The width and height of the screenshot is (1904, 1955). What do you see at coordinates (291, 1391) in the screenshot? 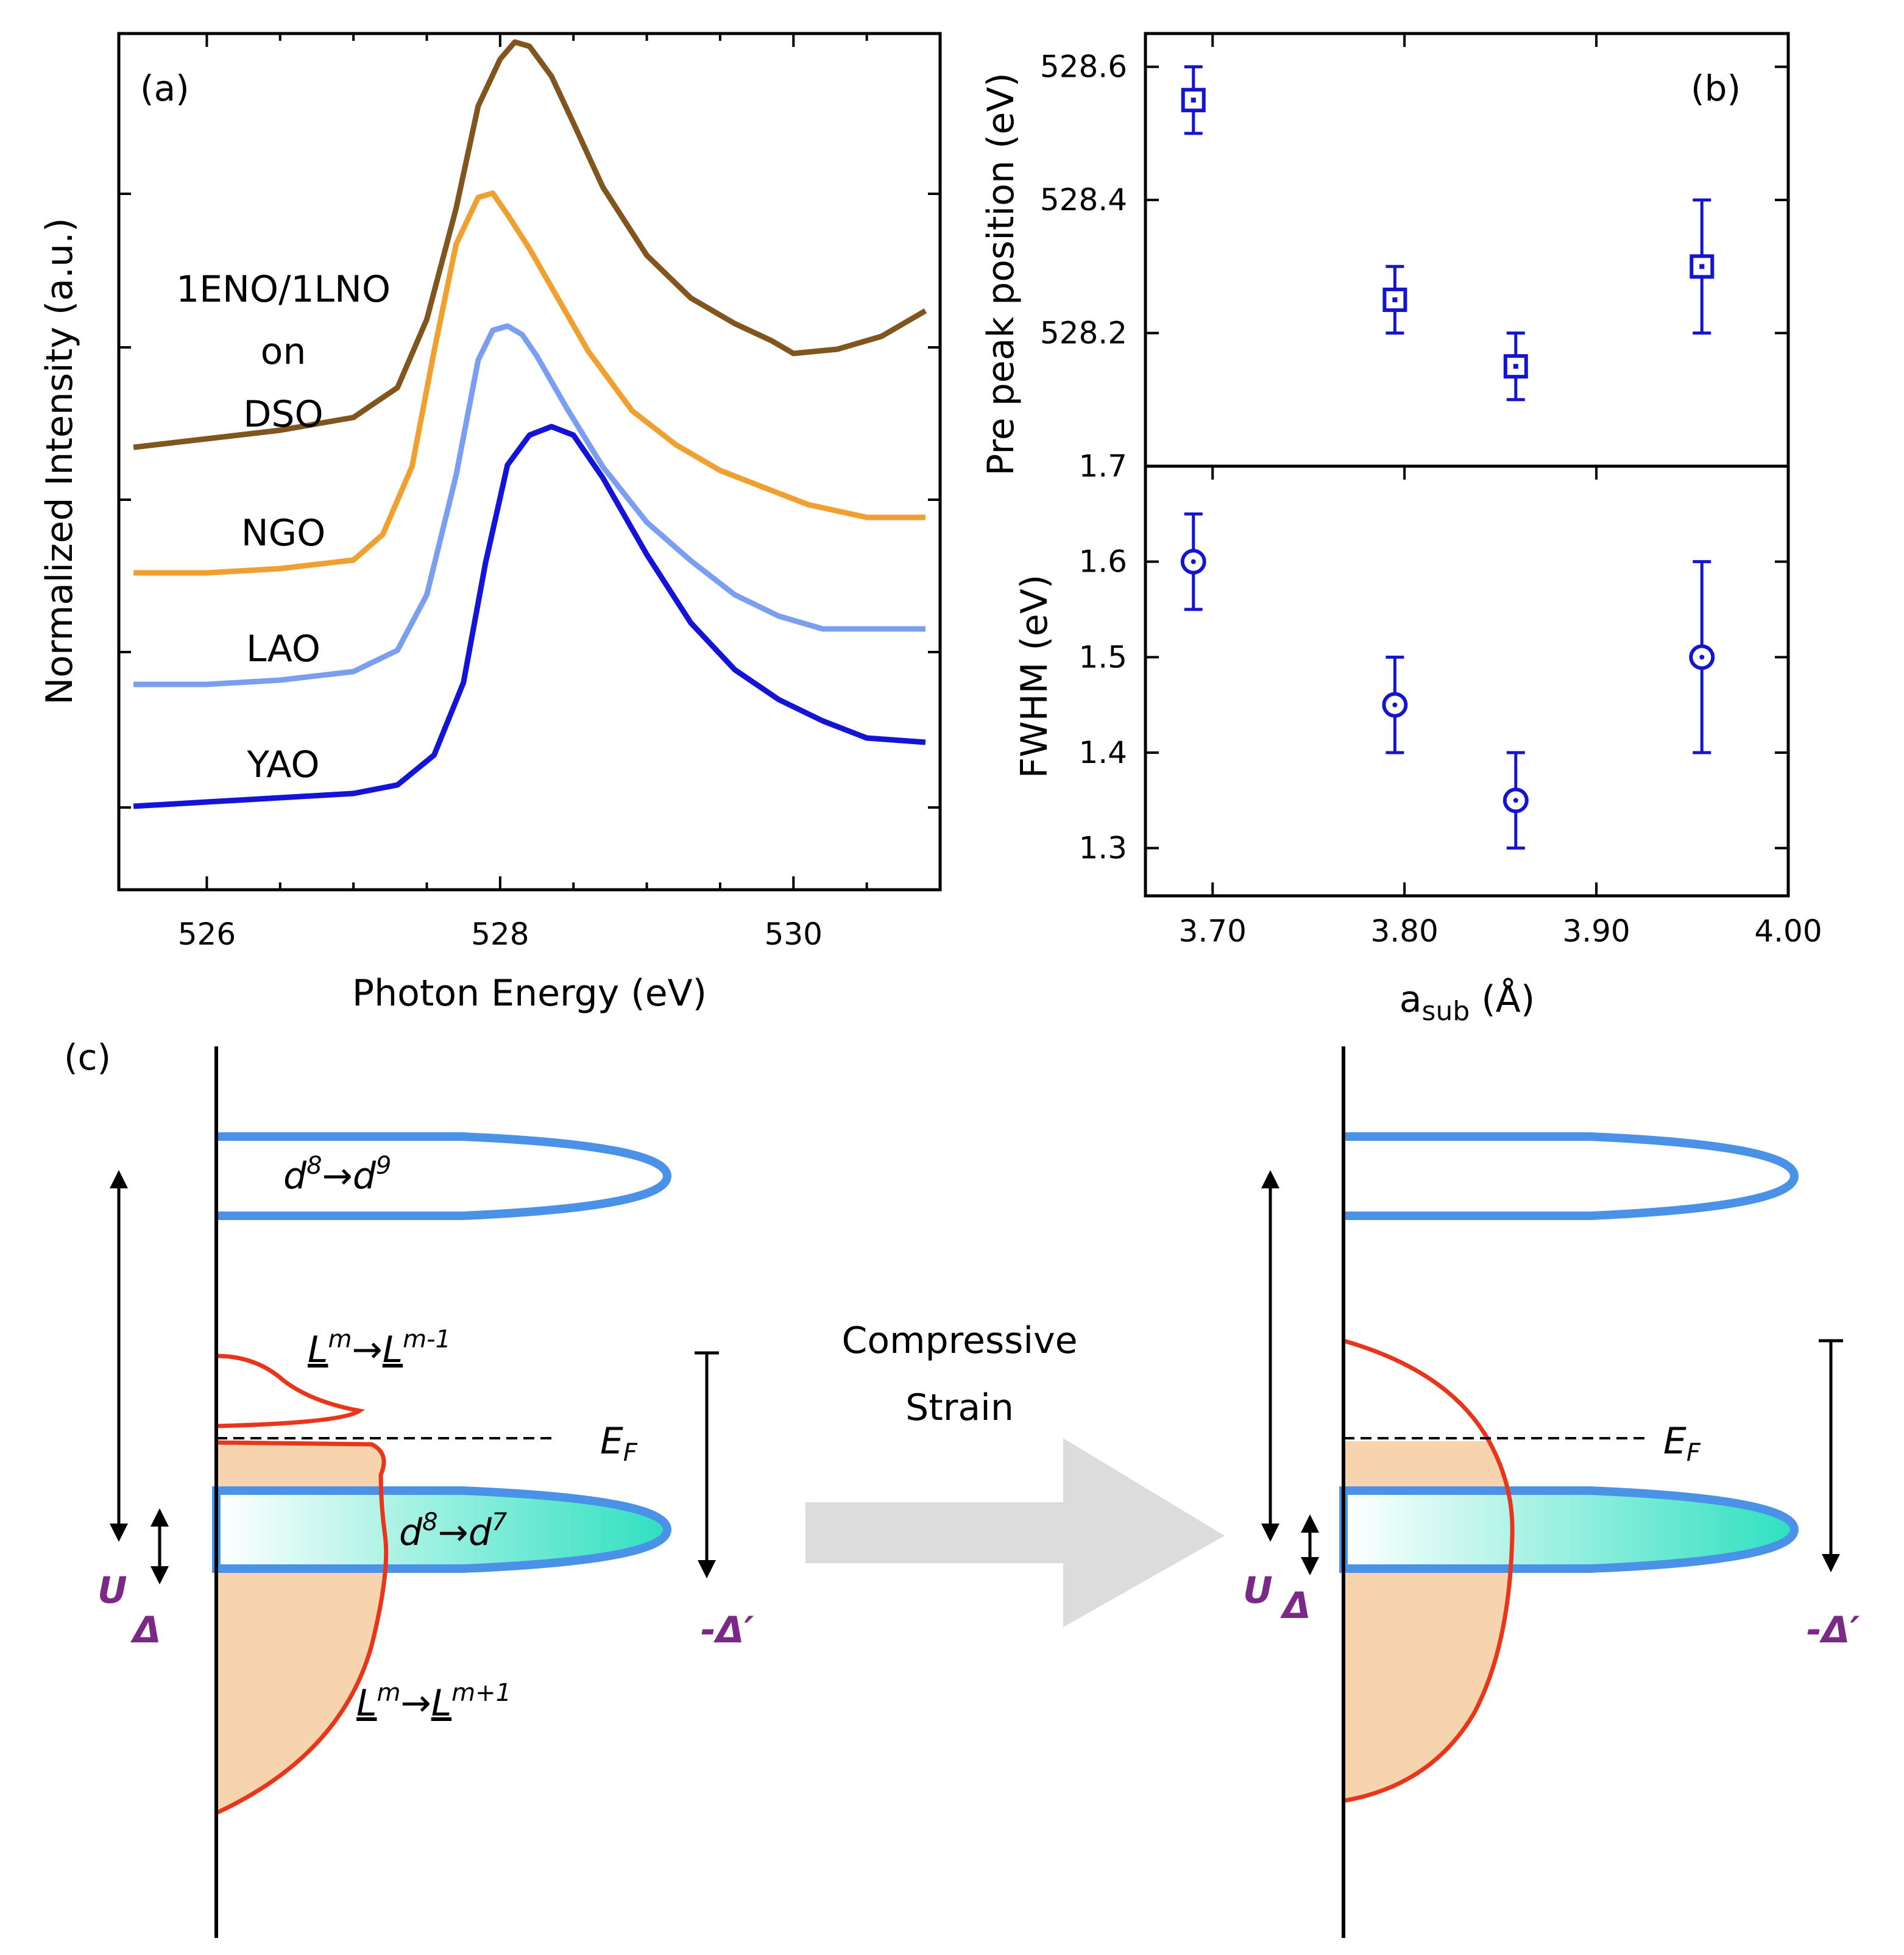
I see `ligand-band-outline-upper-left` at bounding box center [291, 1391].